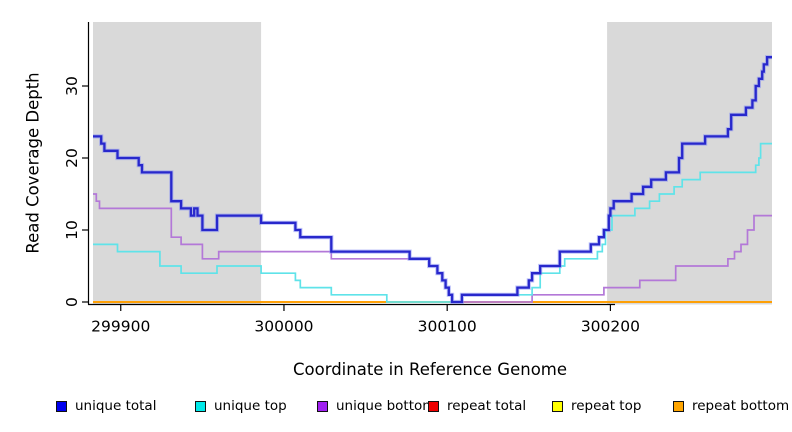 Image resolution: width=792 pixels, height=432 pixels. I want to click on legend-item-unique-bottom: unique bottom, so click(376, 406).